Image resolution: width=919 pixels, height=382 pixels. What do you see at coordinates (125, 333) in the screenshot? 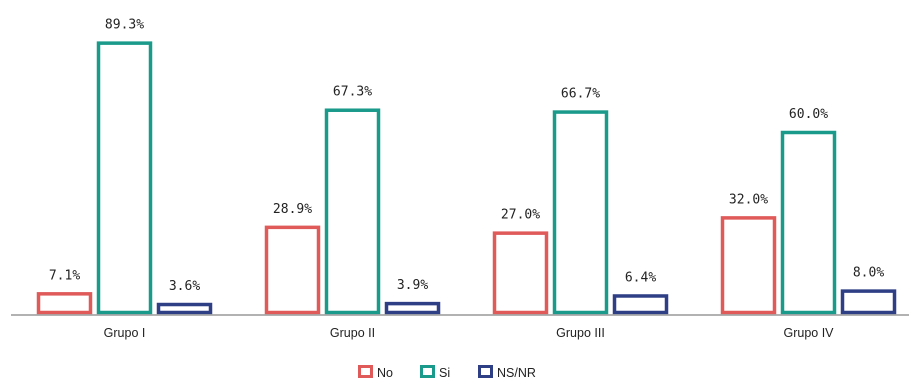
I see `category-label: Grupo I` at bounding box center [125, 333].